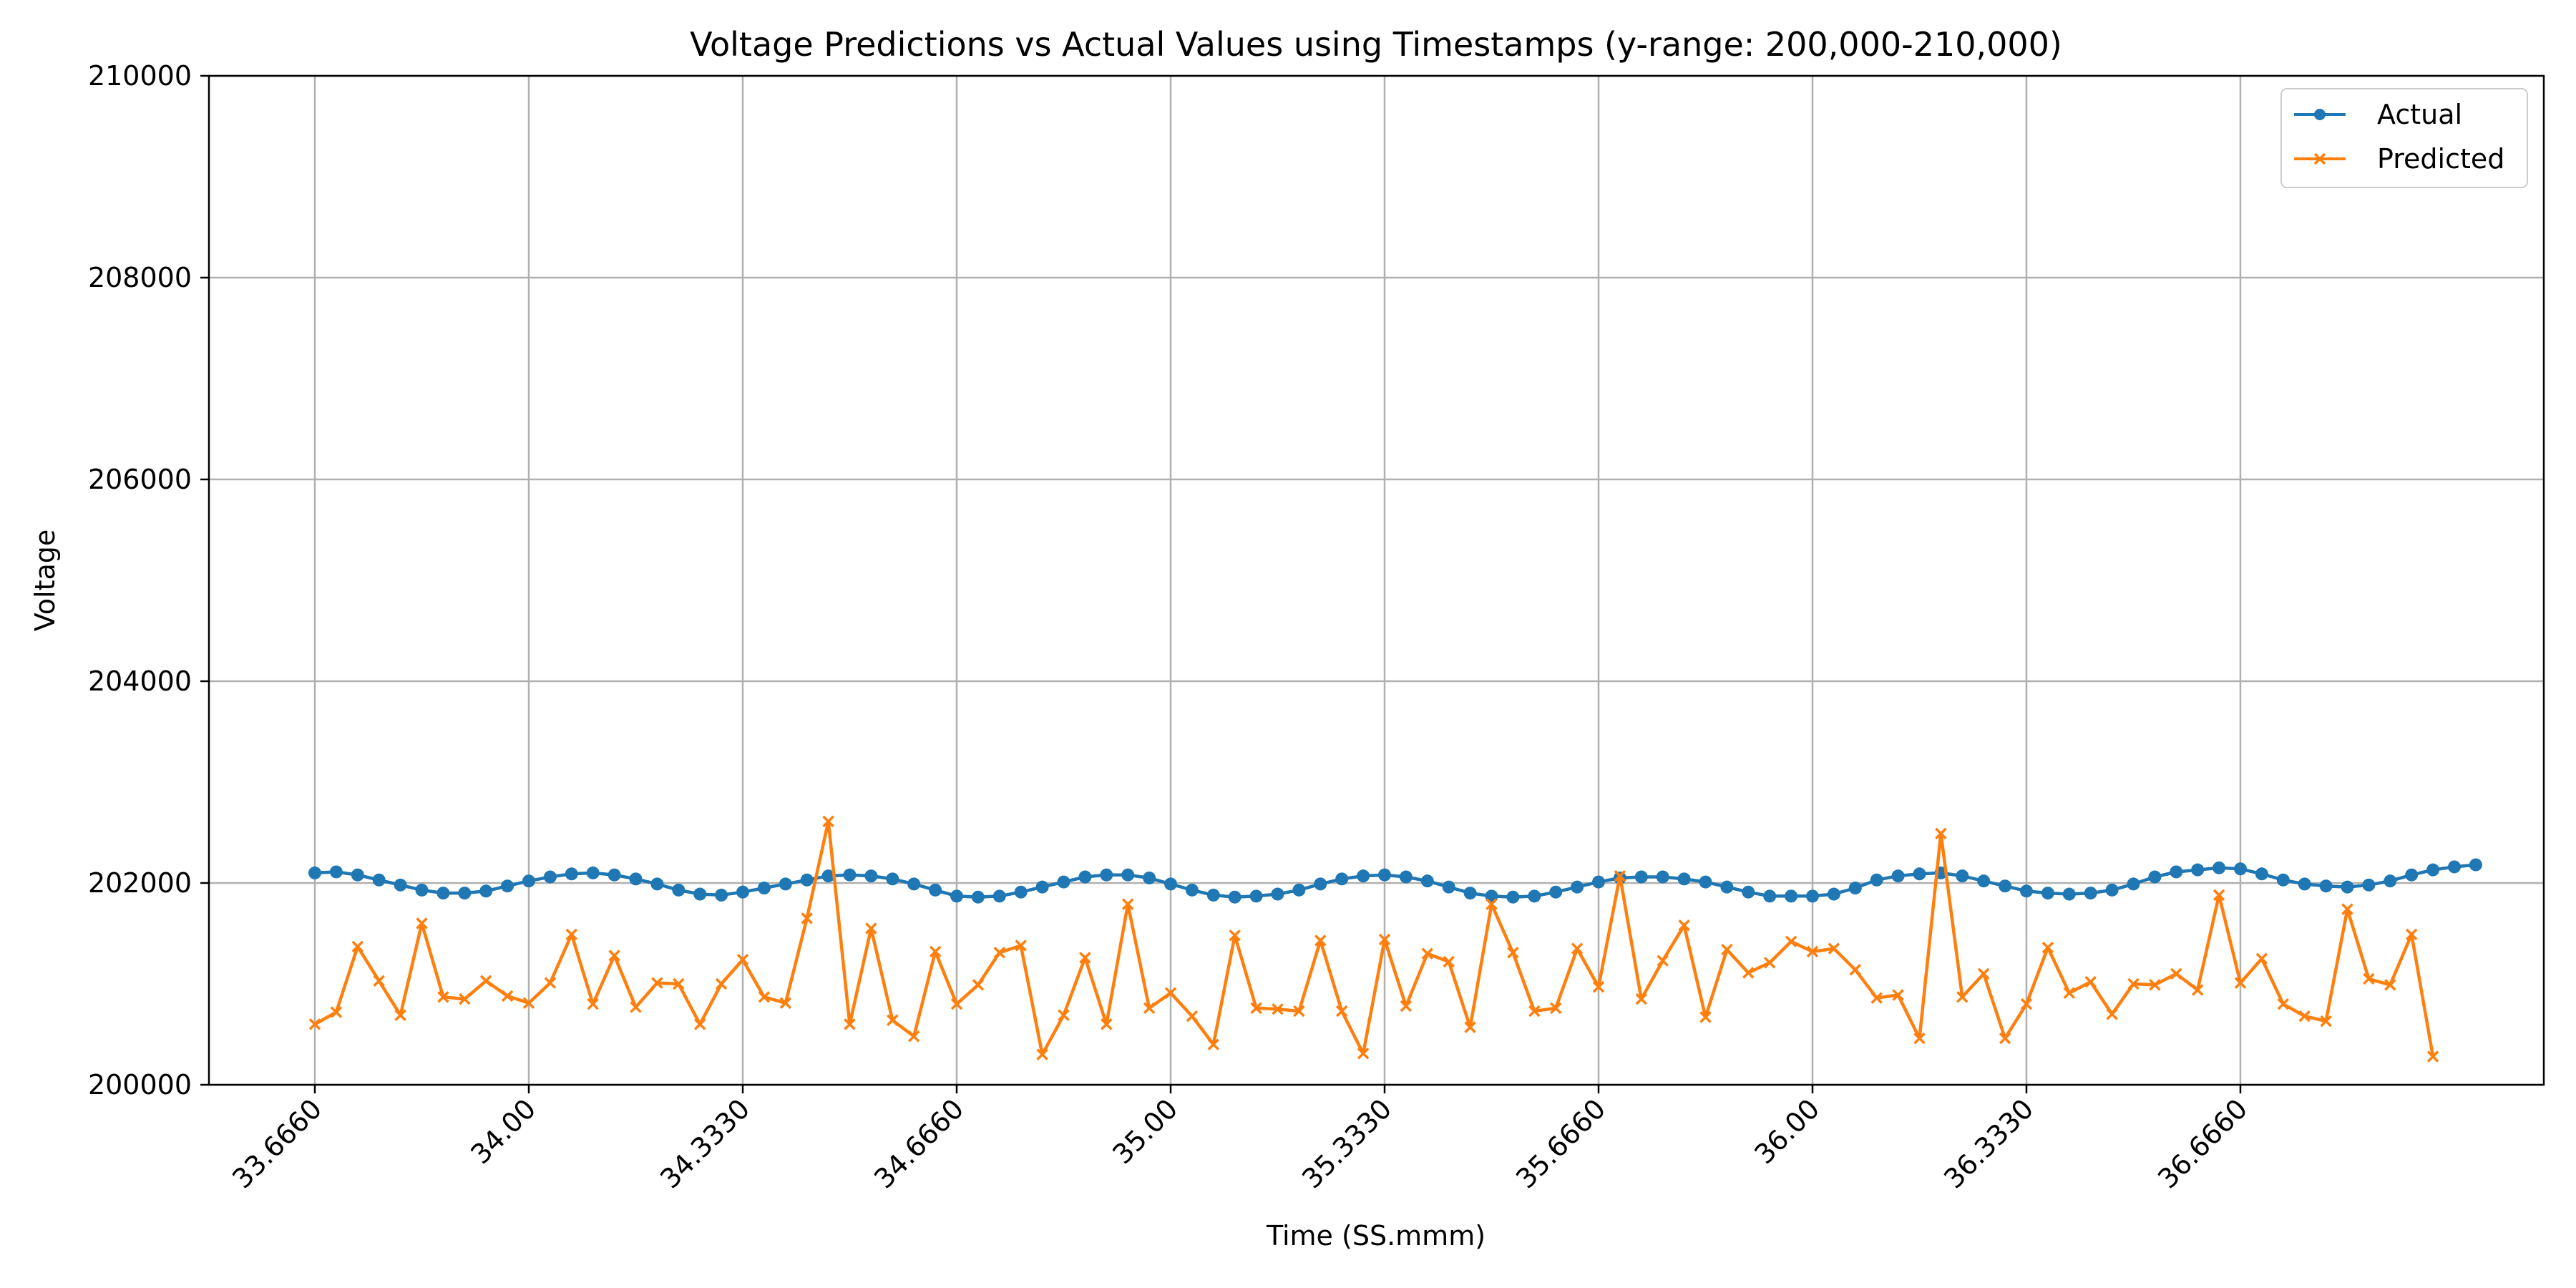 Image resolution: width=2576 pixels, height=1288 pixels. Describe the element at coordinates (1395, 881) in the screenshot. I see `series-actual` at that location.